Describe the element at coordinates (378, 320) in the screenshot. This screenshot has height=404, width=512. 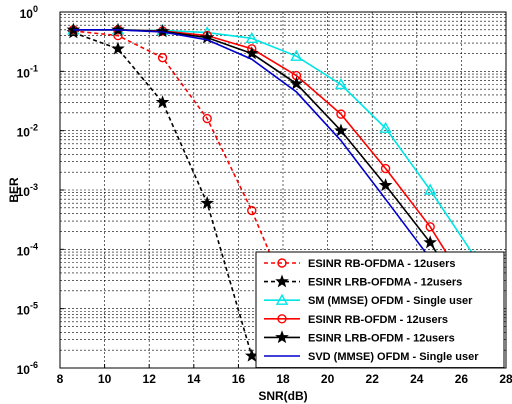
I see `legend-label: ESINR RB-OFDM - 12users` at that location.